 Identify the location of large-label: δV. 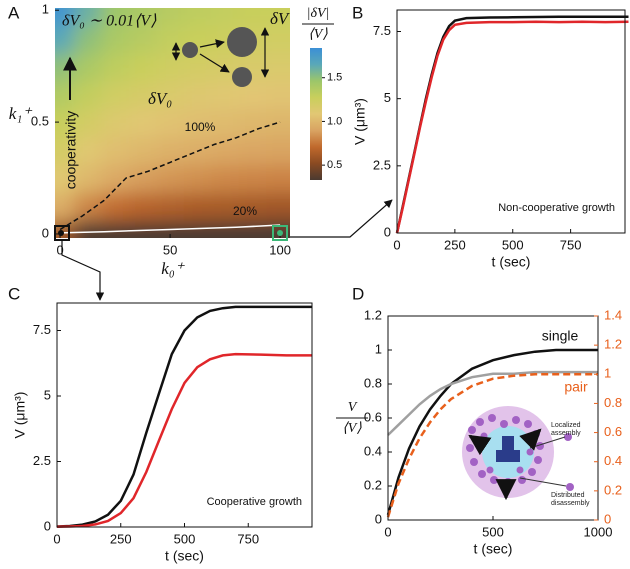
(280, 18).